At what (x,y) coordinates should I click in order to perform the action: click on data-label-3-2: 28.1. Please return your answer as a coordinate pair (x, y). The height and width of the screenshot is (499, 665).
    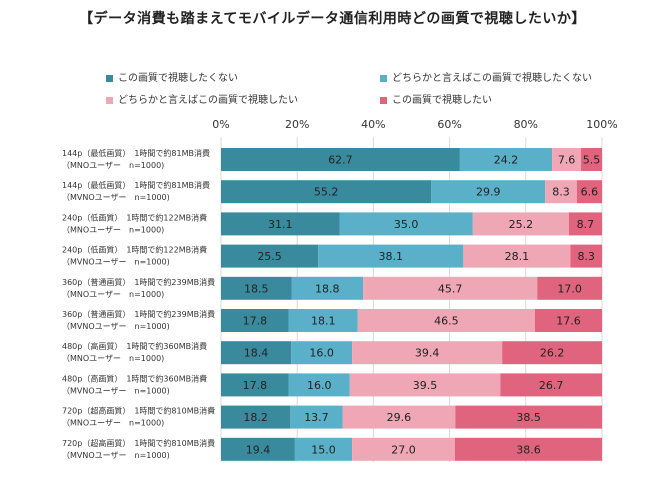
    Looking at the image, I should click on (517, 256).